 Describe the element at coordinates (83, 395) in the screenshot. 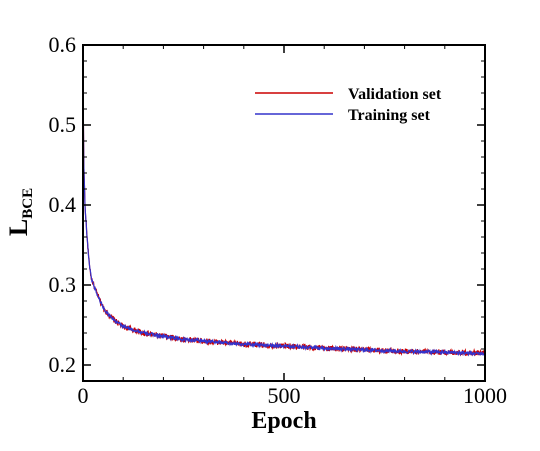

I see `x-tick-label: 0` at that location.